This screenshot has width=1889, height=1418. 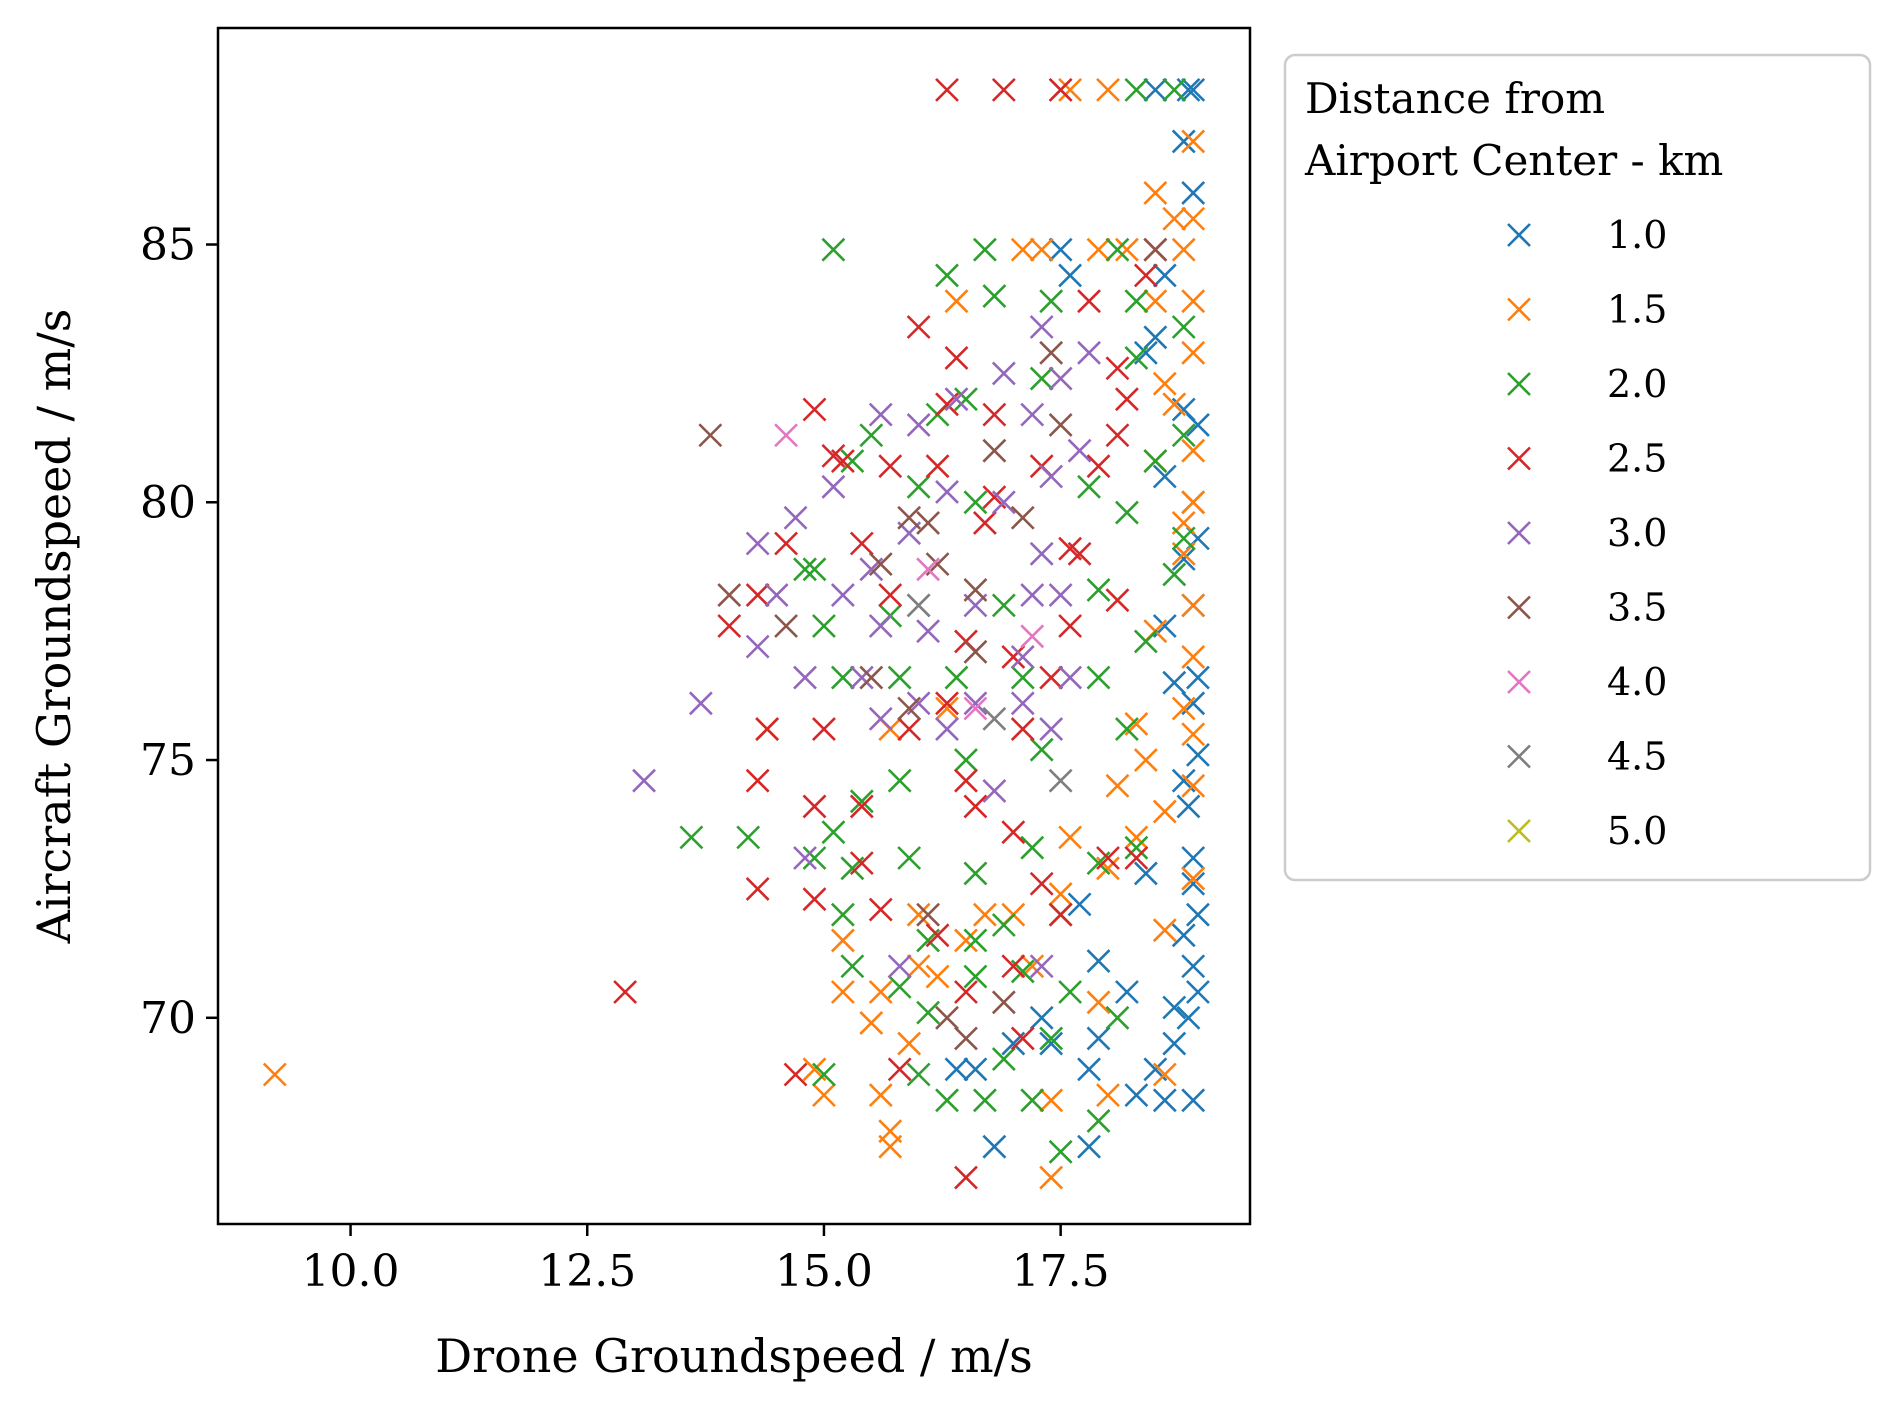 What do you see at coordinates (168, 502) in the screenshot?
I see `y-tick-label: 80` at bounding box center [168, 502].